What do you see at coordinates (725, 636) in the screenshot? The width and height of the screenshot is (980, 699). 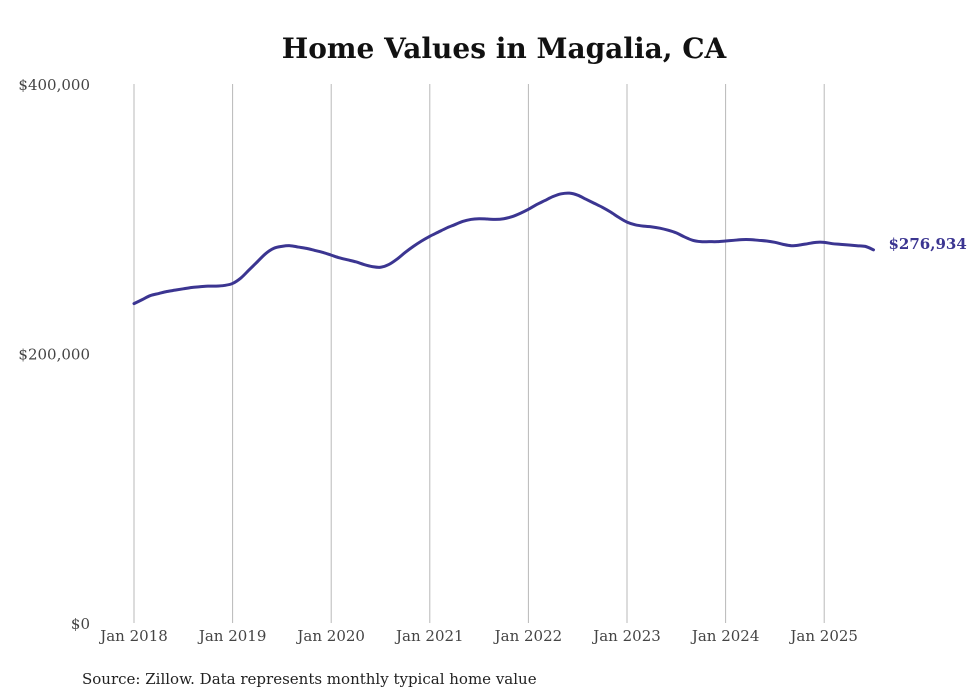 I see `x-tick-label: Jan 2024` at bounding box center [725, 636].